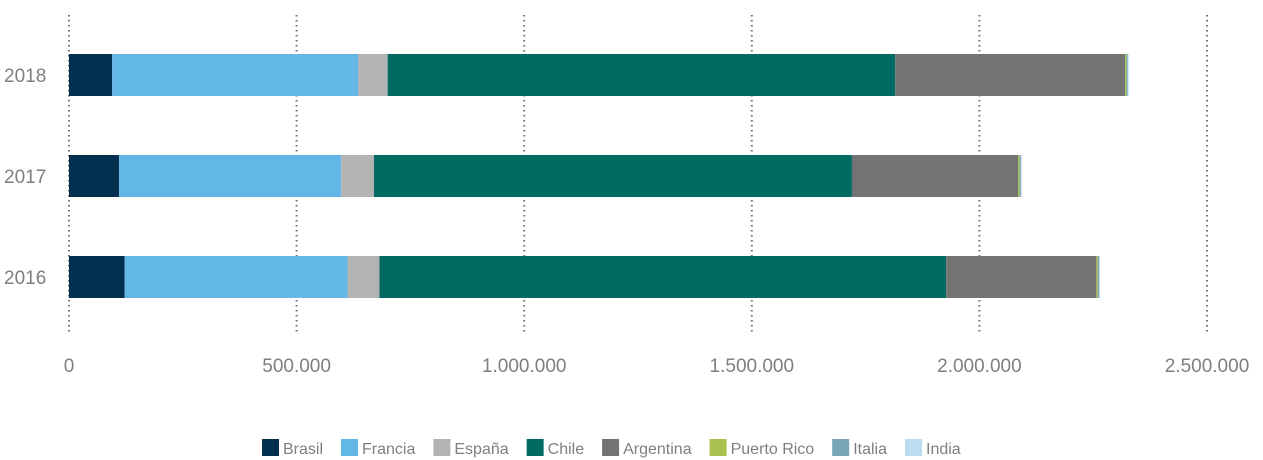 This screenshot has width=1263, height=460. I want to click on y-axis-labels: 2018 2017 2016, so click(25, 177).